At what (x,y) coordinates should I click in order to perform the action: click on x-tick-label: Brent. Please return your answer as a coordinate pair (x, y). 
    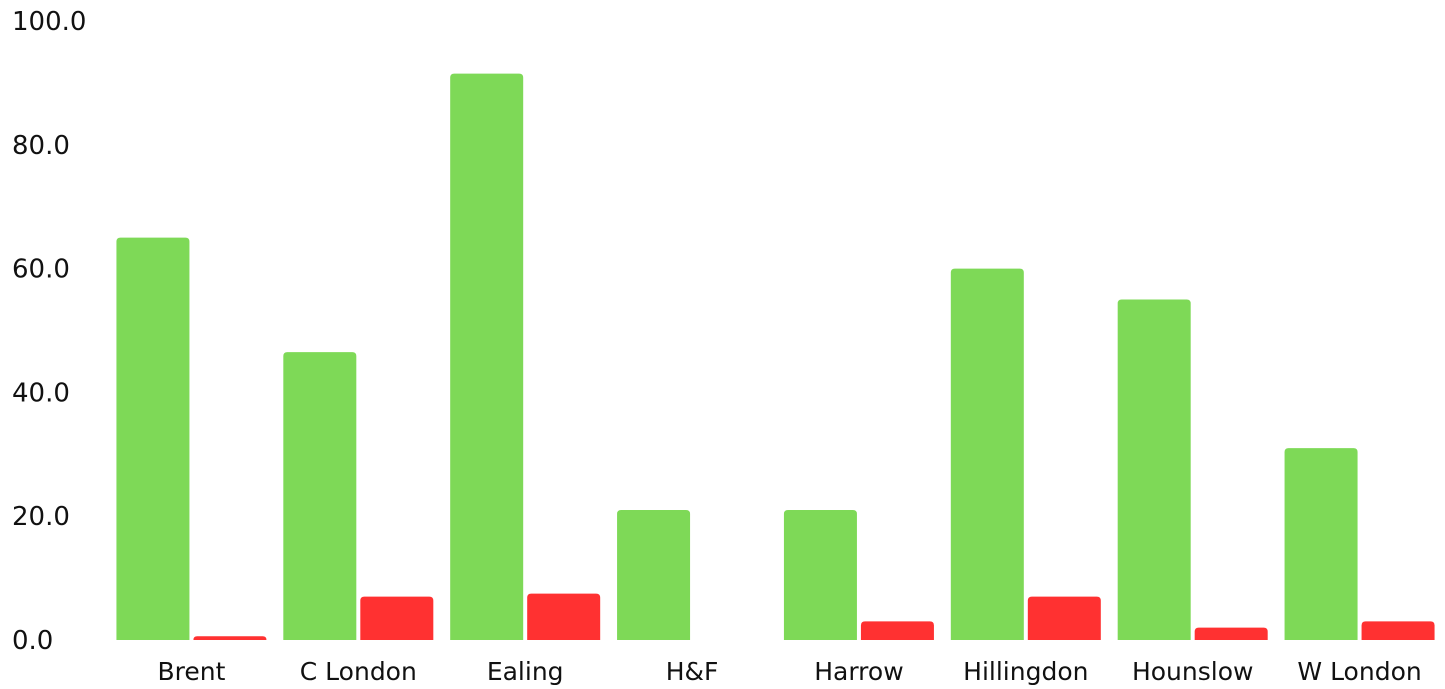
    Looking at the image, I should click on (191, 671).